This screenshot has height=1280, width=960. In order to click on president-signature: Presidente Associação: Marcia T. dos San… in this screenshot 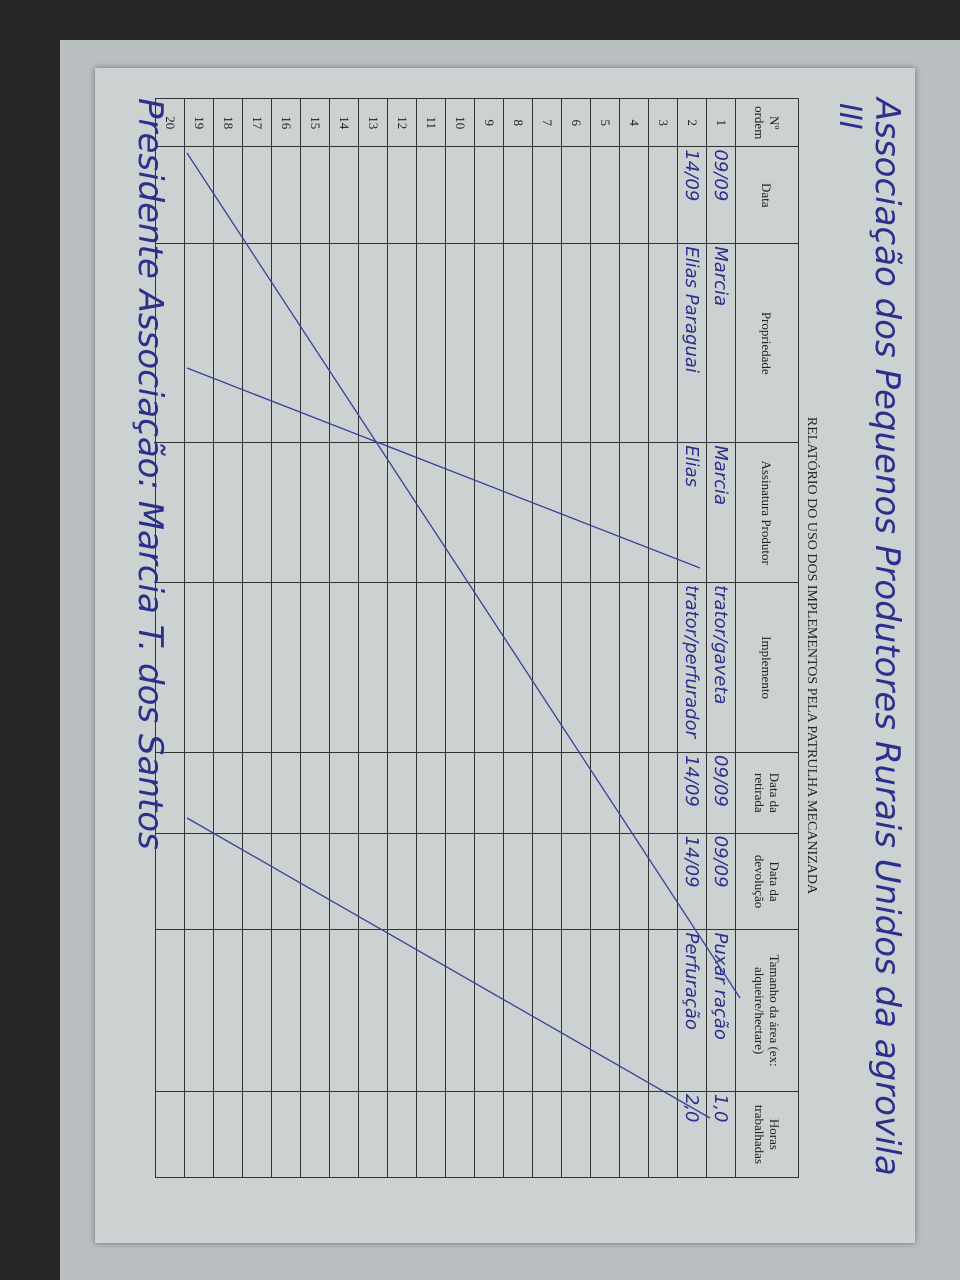, I will do `click(150, 474)`.